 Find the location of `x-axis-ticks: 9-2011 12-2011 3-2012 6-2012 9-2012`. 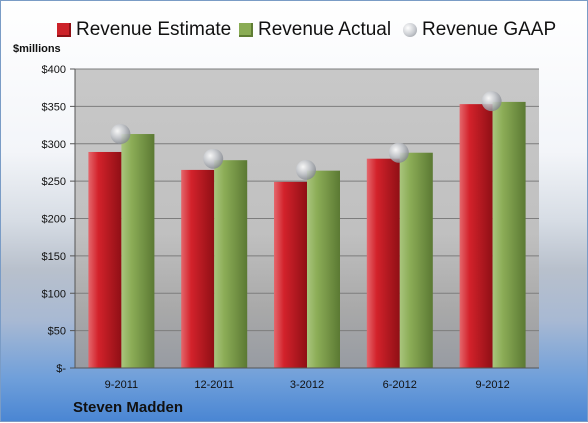

x-axis-ticks: 9-2011 12-2011 3-2012 6-2012 9-2012 is located at coordinates (307, 379).